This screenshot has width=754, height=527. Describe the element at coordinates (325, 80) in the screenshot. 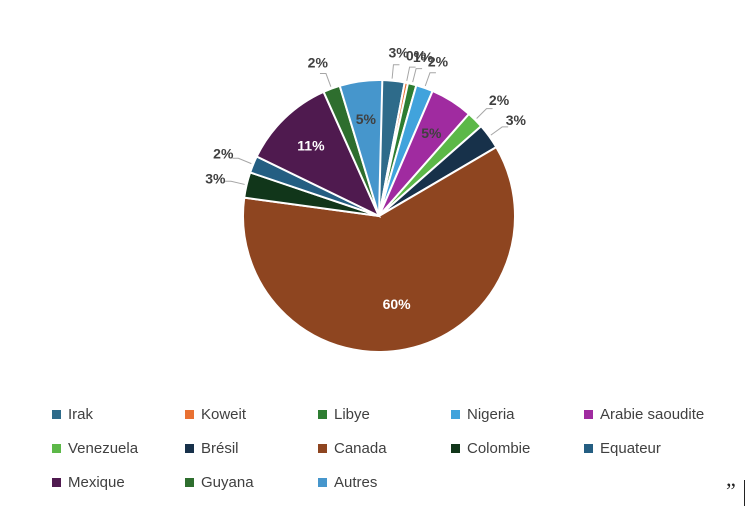

I see `leader-line-guyana` at that location.